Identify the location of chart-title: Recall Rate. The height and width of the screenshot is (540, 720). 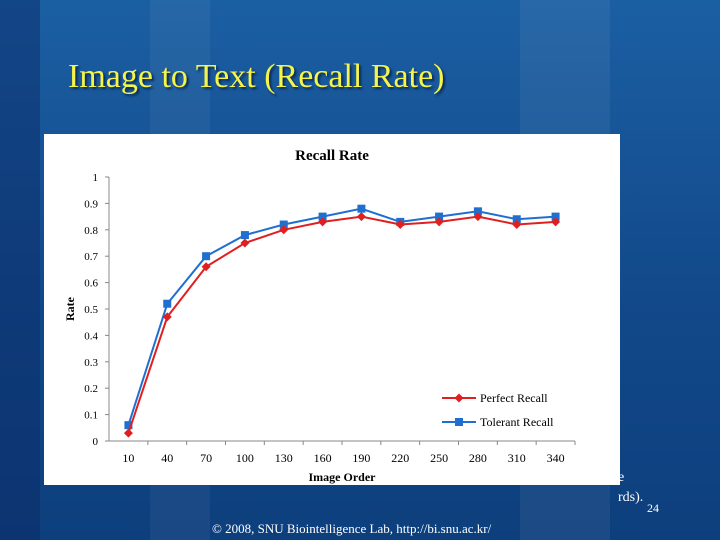
(332, 156).